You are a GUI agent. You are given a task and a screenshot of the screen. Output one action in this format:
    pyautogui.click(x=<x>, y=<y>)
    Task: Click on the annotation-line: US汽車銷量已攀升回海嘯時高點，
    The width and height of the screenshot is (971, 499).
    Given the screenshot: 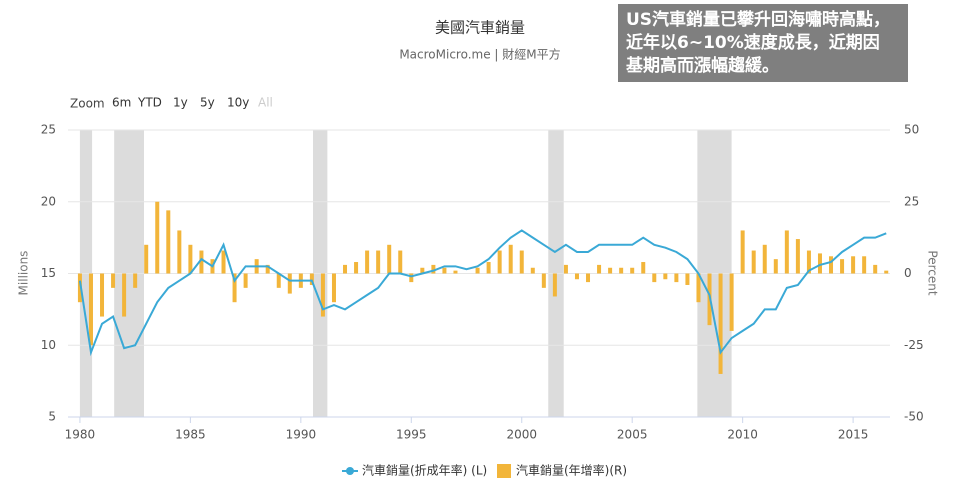 What is the action you would take?
    pyautogui.click(x=758, y=19)
    